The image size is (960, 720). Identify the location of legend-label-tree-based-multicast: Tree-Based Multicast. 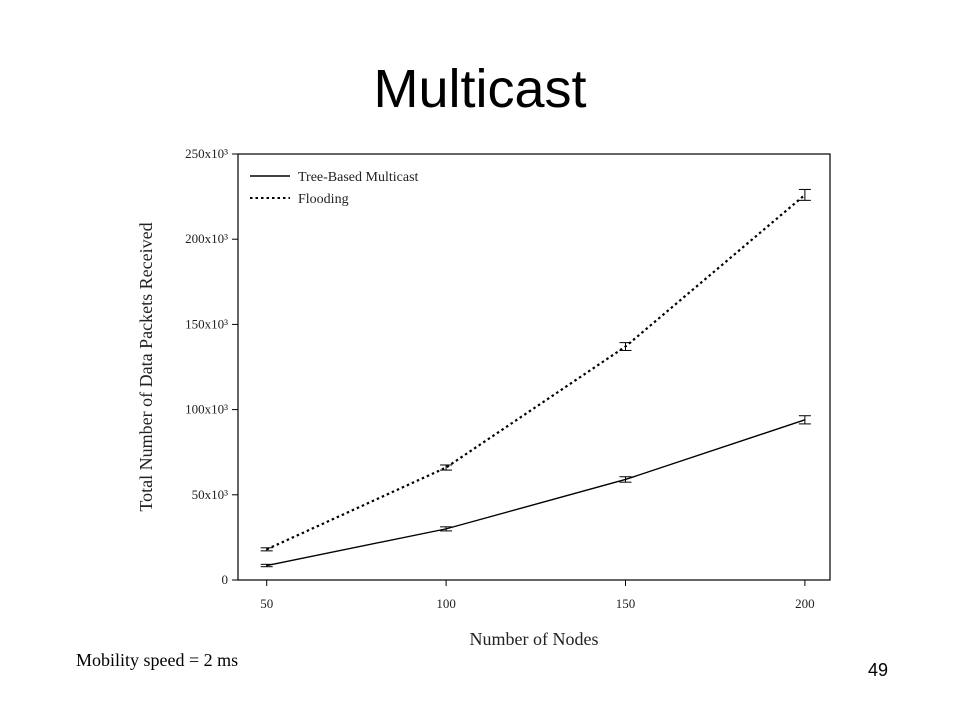
(358, 177).